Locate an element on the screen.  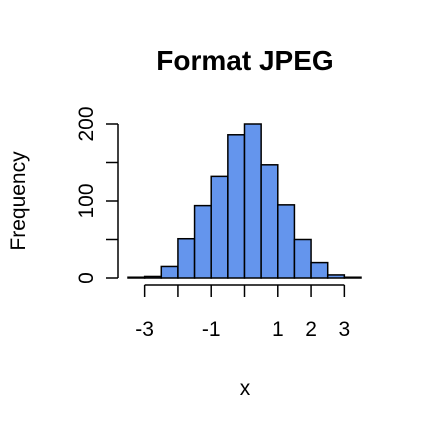
x-tick-label: -1 is located at coordinates (211, 329).